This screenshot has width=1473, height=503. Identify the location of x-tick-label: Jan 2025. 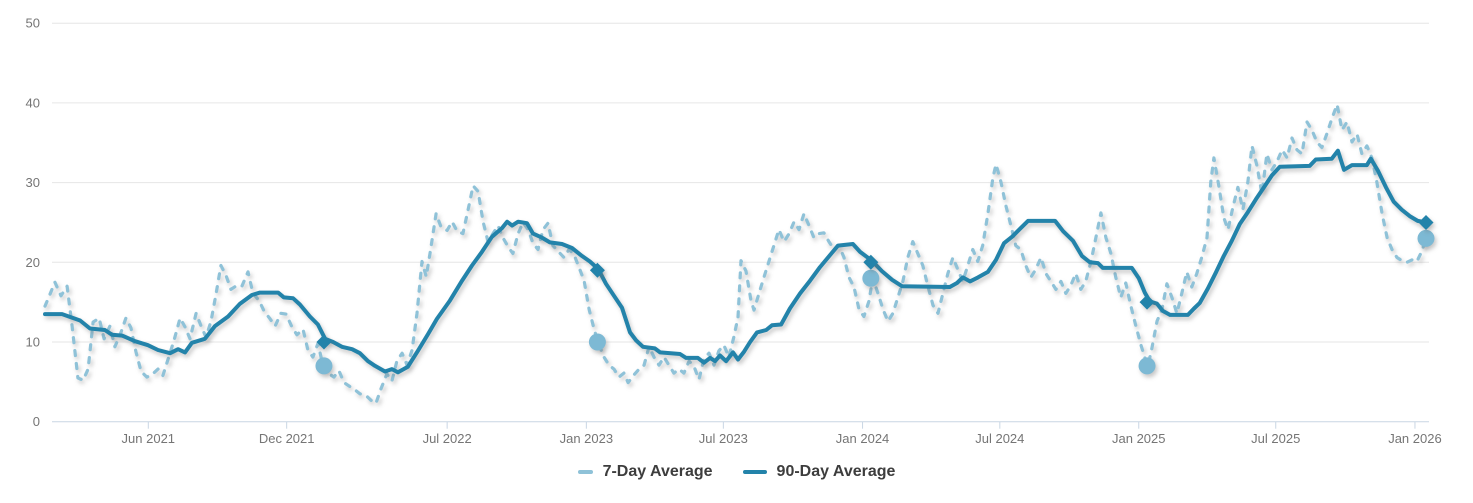
(1139, 438).